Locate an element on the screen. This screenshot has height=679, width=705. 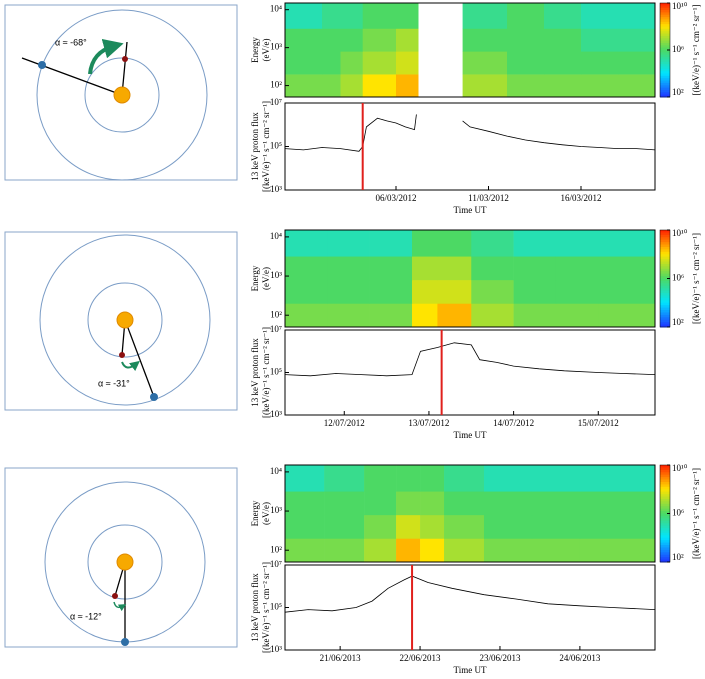
y-tick-label: 10⁴ is located at coordinates (276, 9).